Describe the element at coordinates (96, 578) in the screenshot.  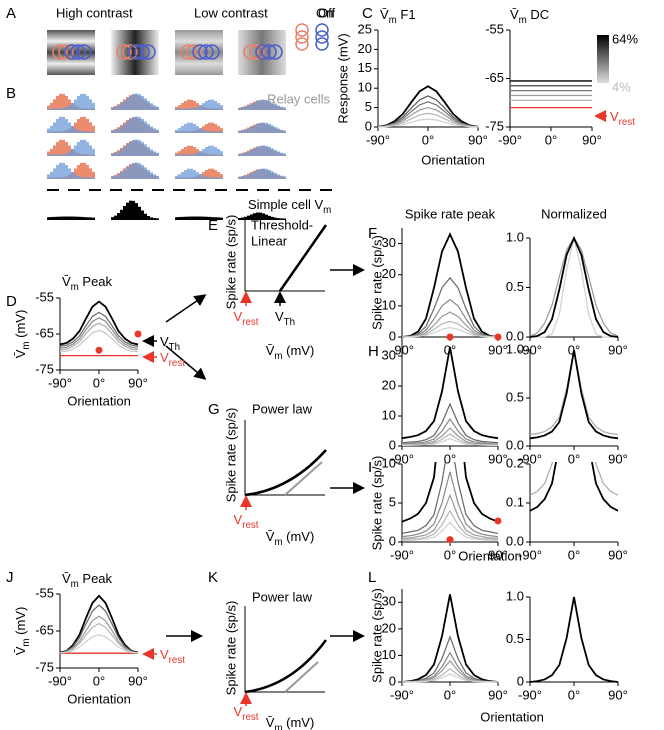
I see `text-part: Peak` at that location.